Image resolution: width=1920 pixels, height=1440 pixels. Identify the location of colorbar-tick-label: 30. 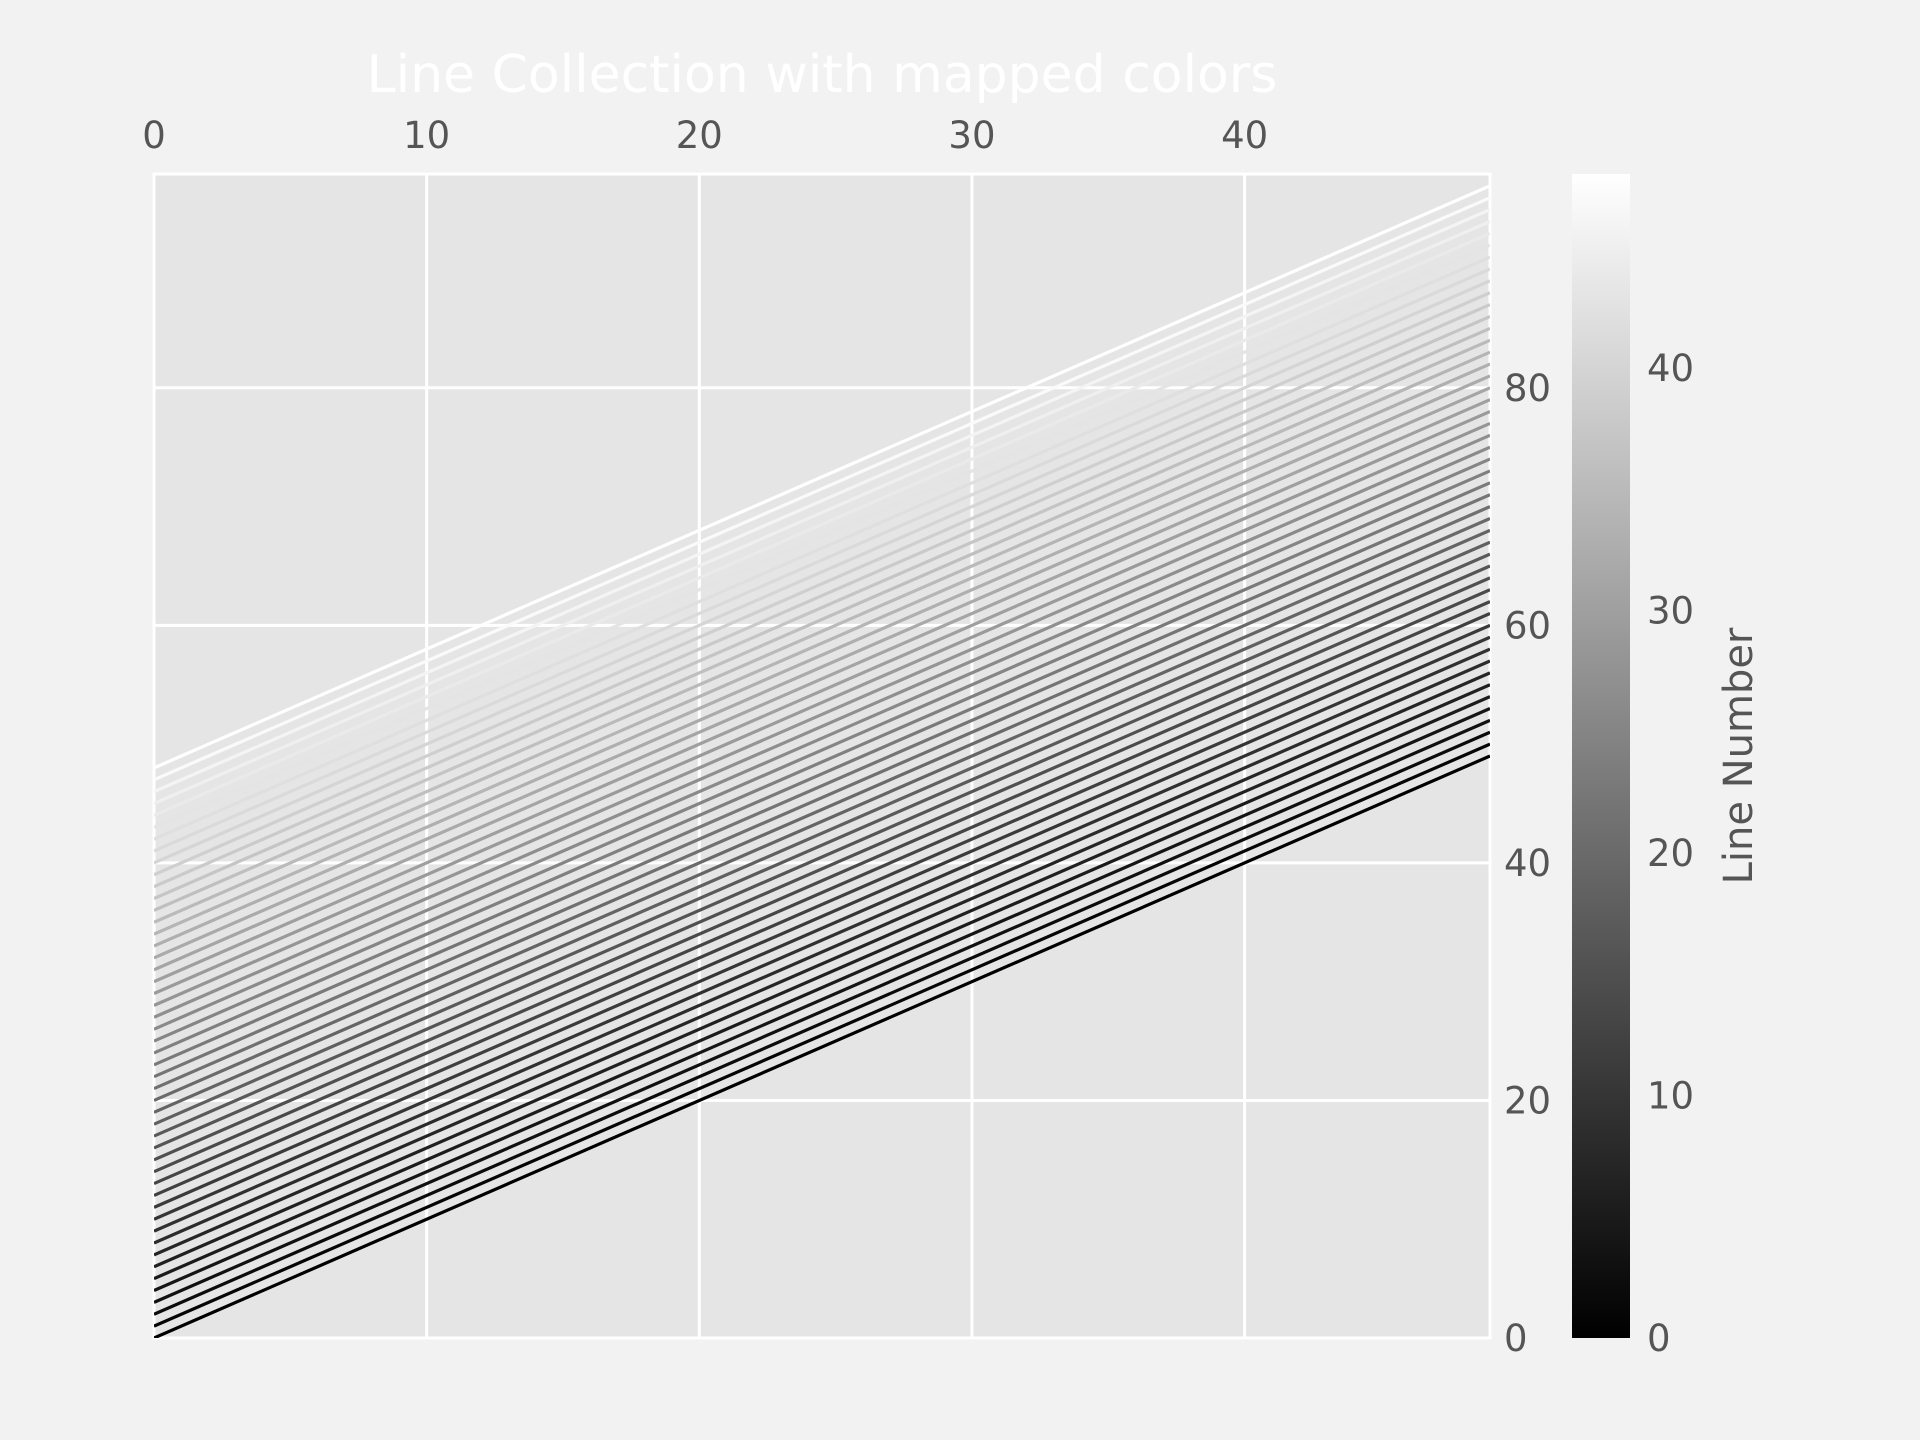
(1670, 611).